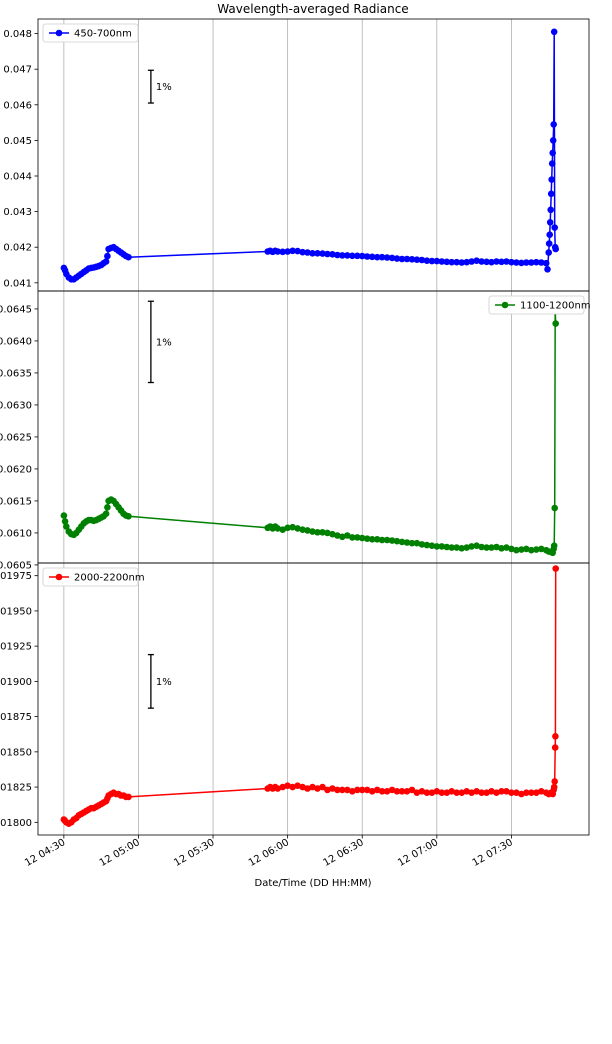  I want to click on legend-label: 1100-1200nm, so click(555, 306).